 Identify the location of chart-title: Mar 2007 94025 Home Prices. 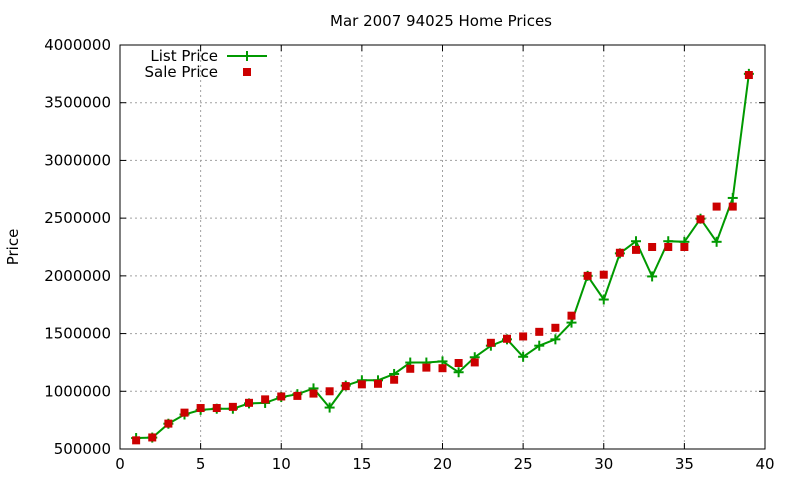
(441, 21).